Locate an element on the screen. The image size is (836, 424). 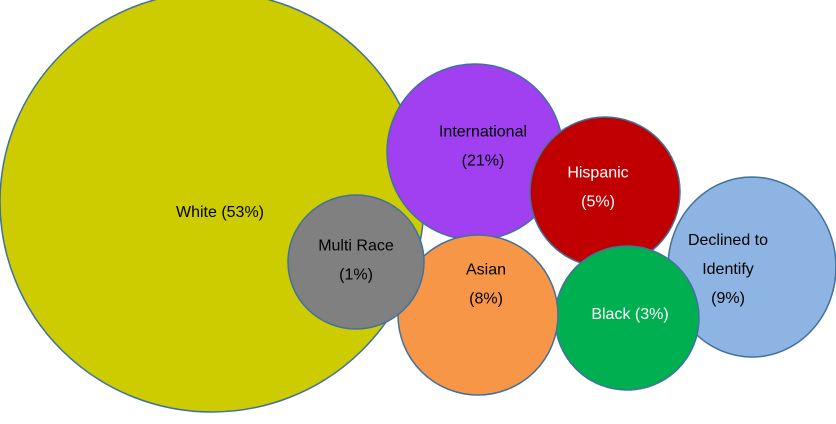
bubble-label: Hispanic is located at coordinates (597, 173).